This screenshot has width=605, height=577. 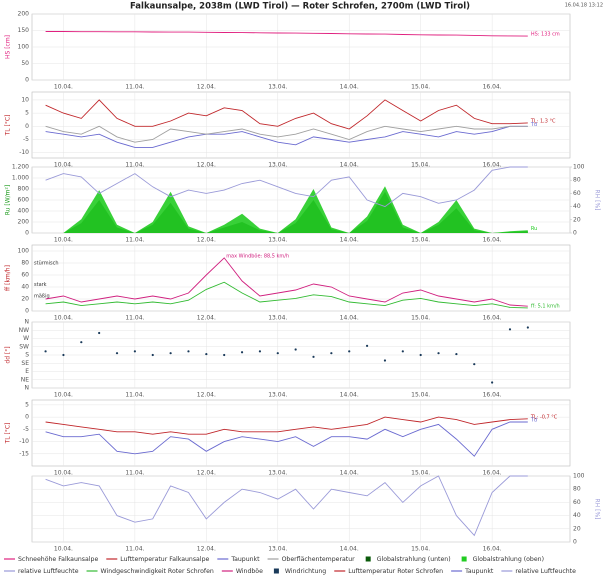 What do you see at coordinates (577, 193) in the screenshot?
I see `y2-tick-label: 60` at bounding box center [577, 193].